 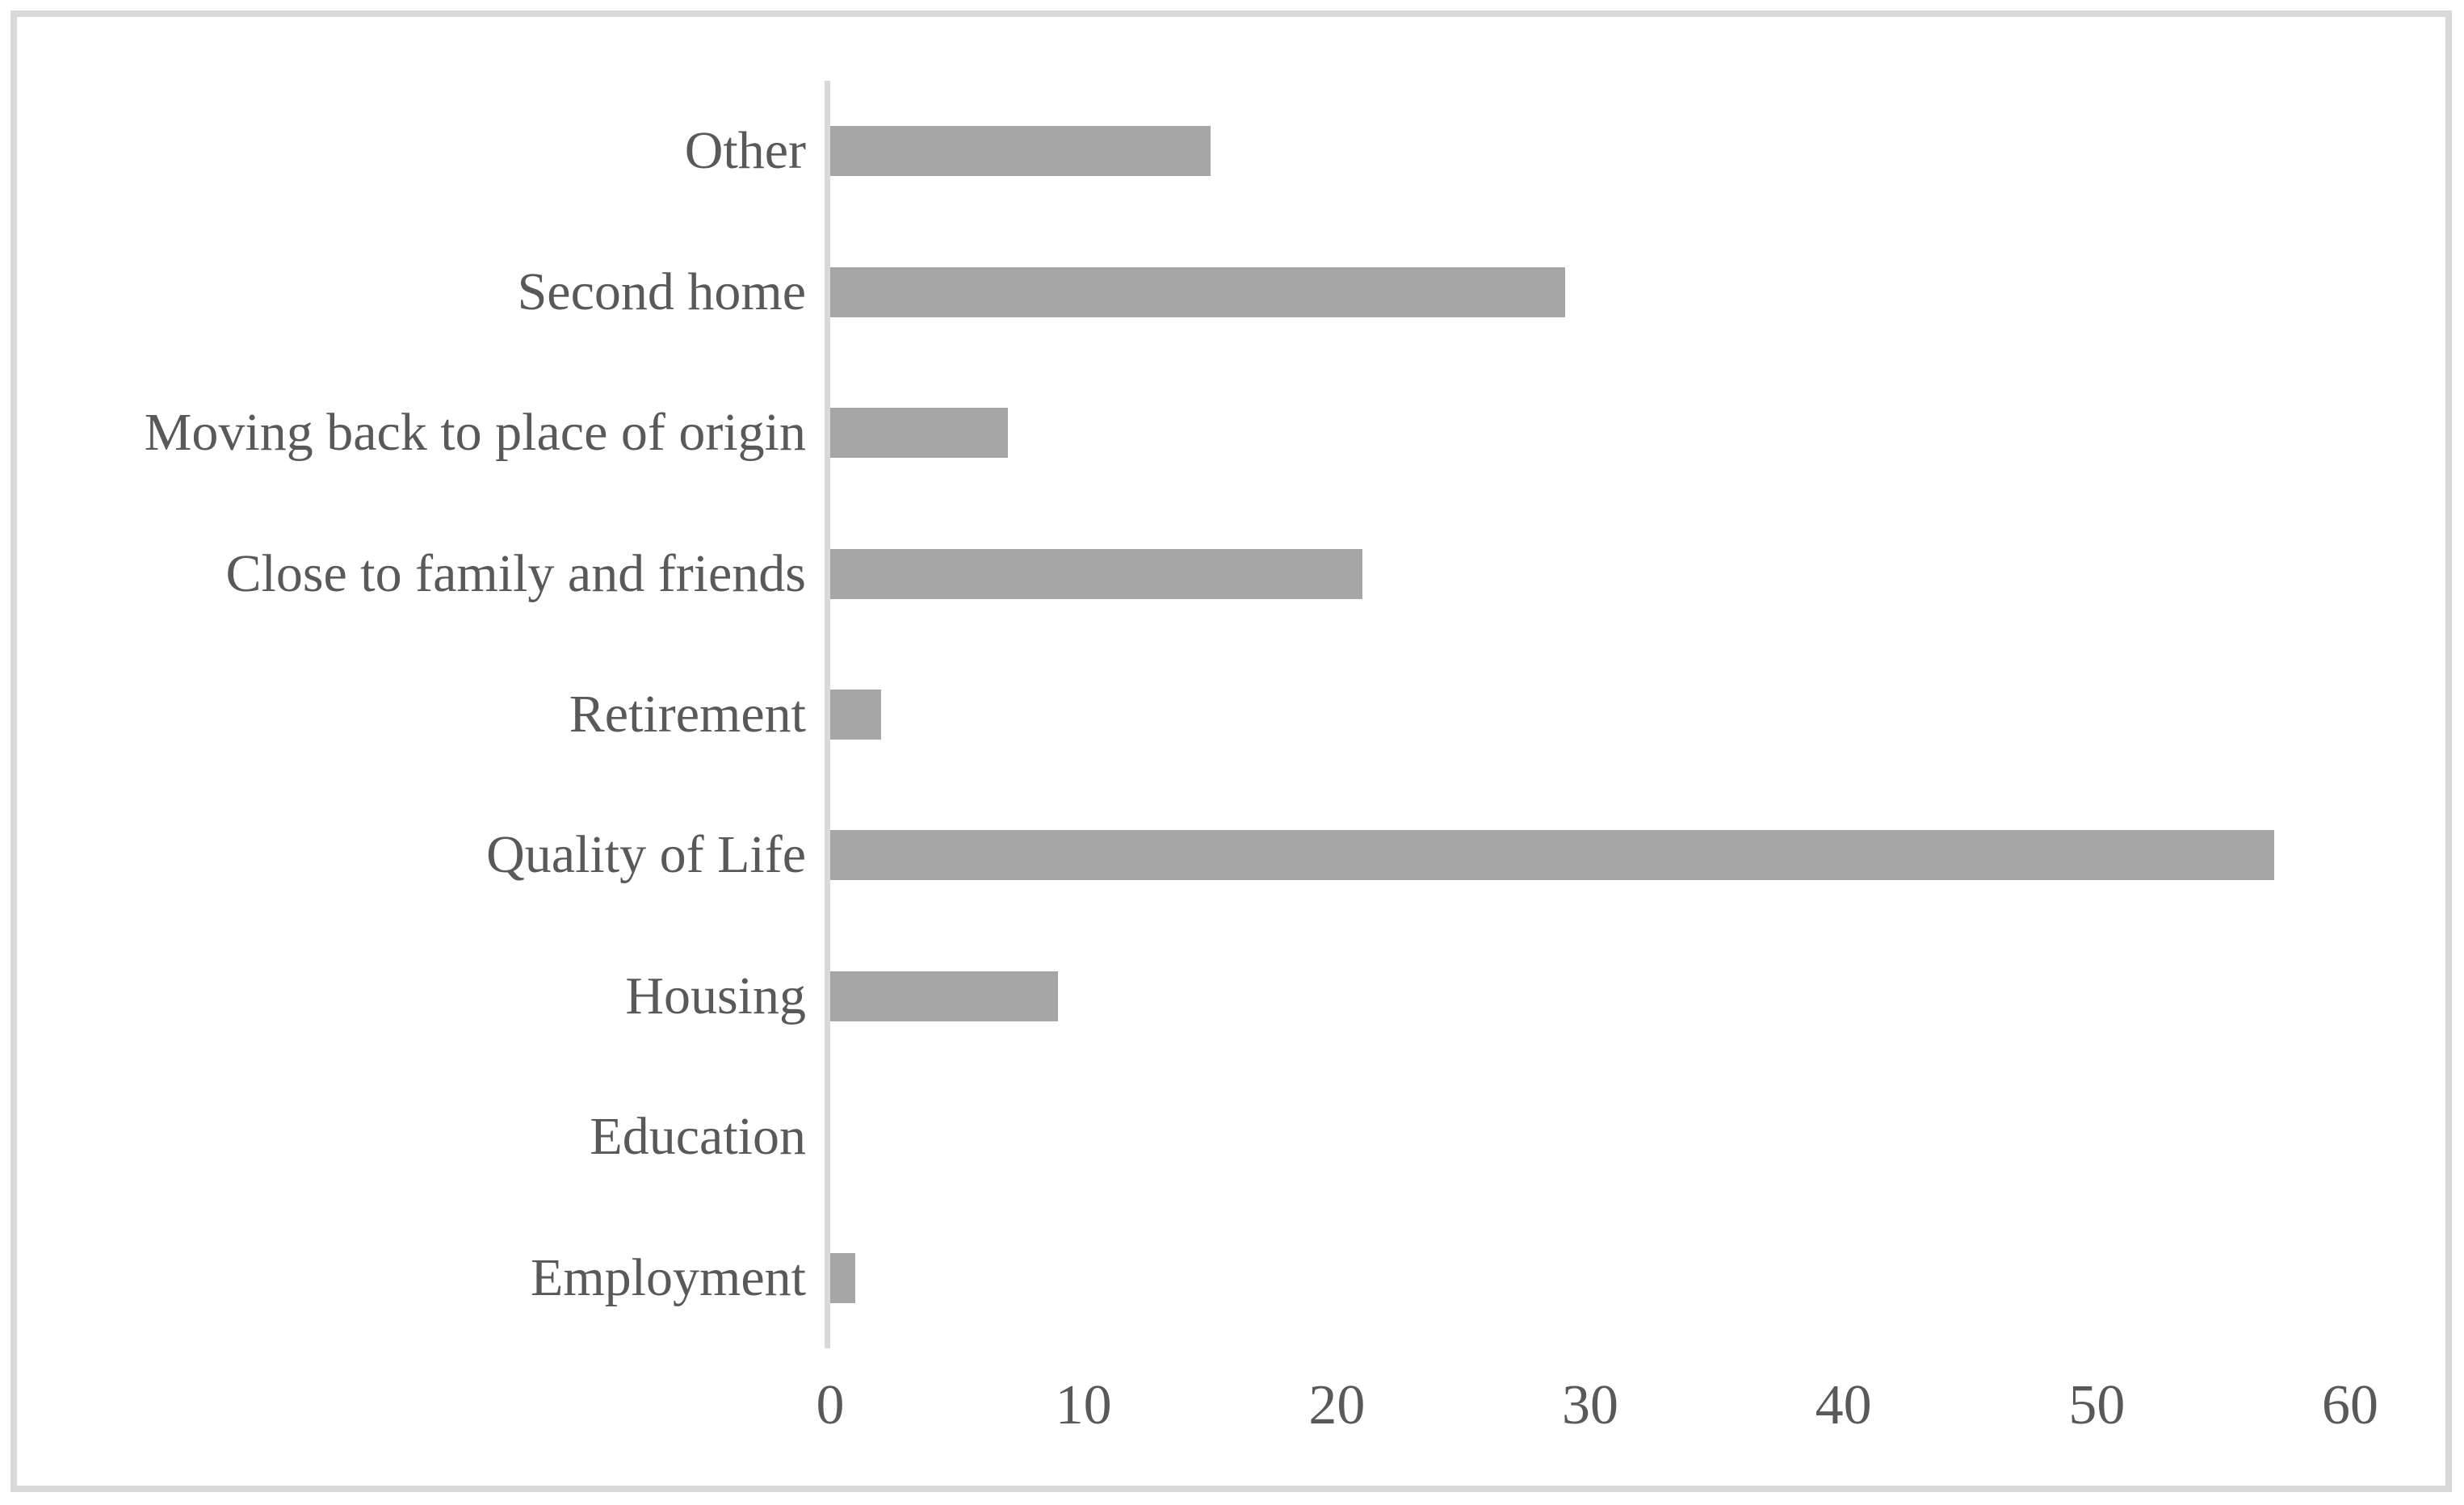 I want to click on category-label: Quality of Life, so click(x=646, y=855).